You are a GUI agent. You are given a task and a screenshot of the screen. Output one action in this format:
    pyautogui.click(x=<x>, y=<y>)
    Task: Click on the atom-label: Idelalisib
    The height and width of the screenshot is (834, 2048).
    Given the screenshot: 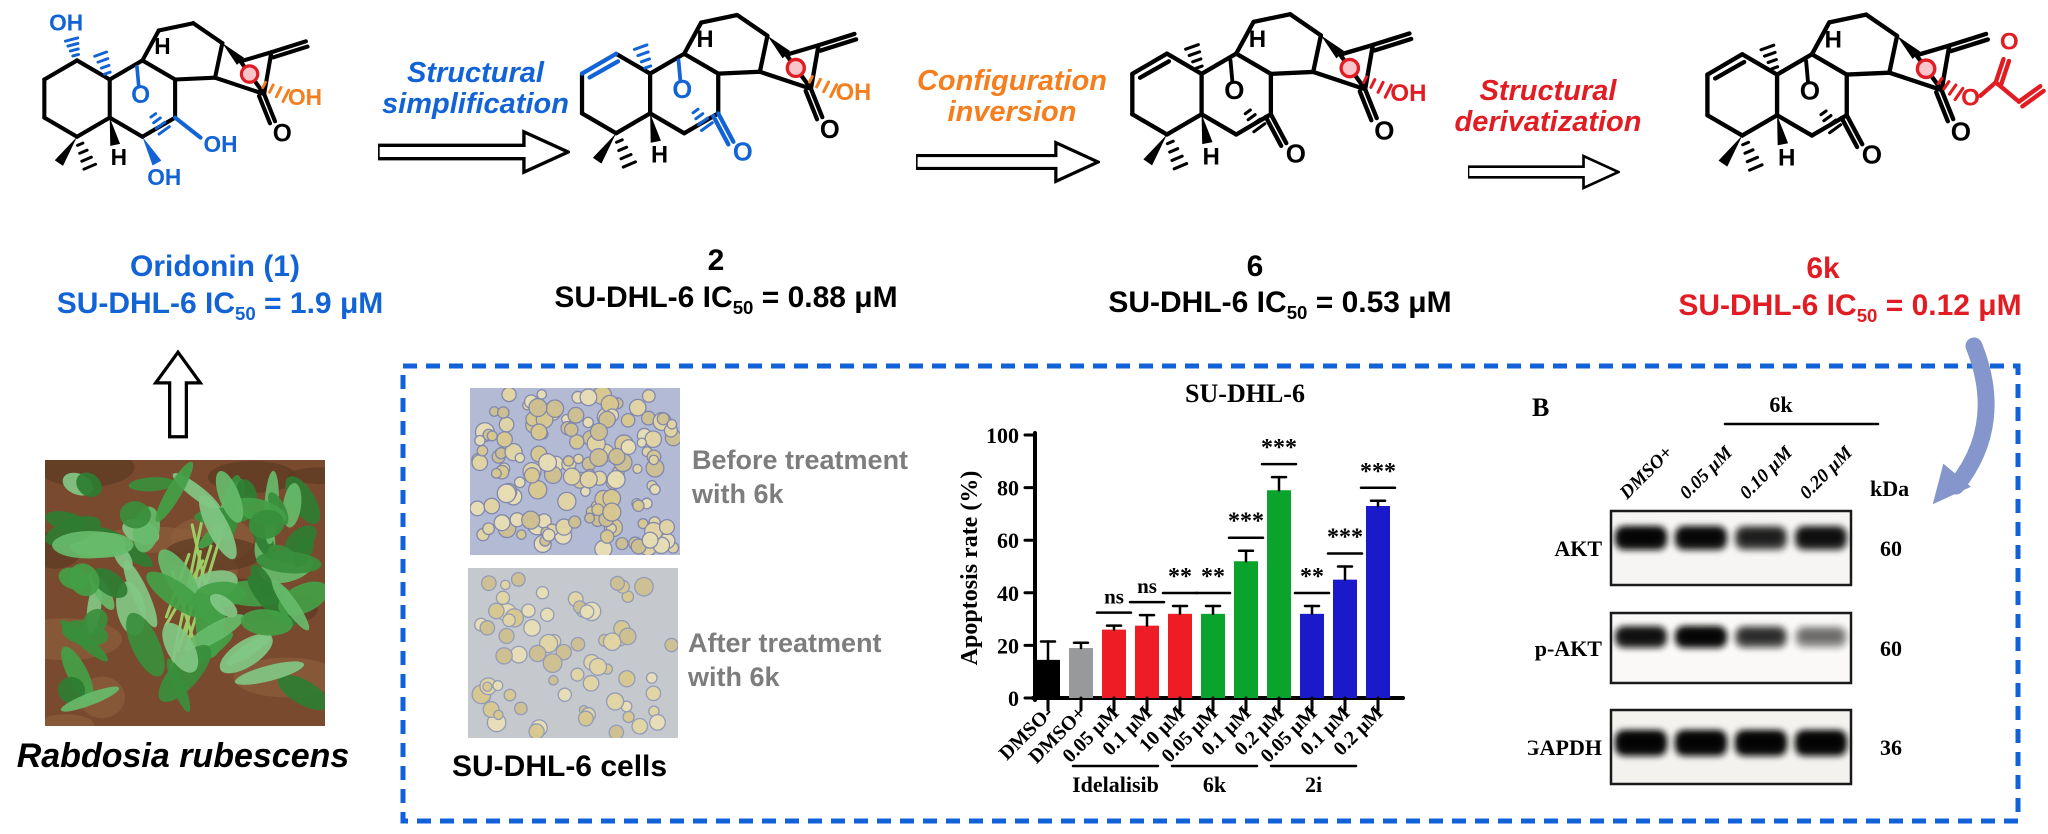 What is the action you would take?
    pyautogui.click(x=1115, y=784)
    